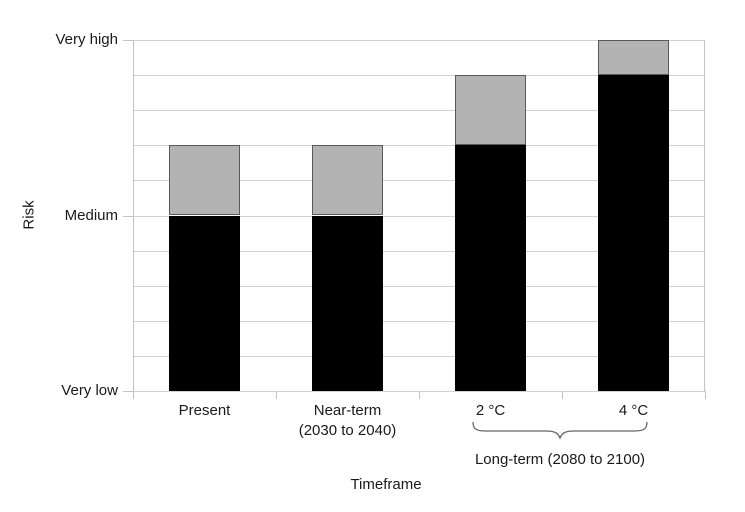 This screenshot has height=512, width=745. Describe the element at coordinates (347, 421) in the screenshot. I see `category-label-near-term: Near-term (2030 to 2040)` at that location.